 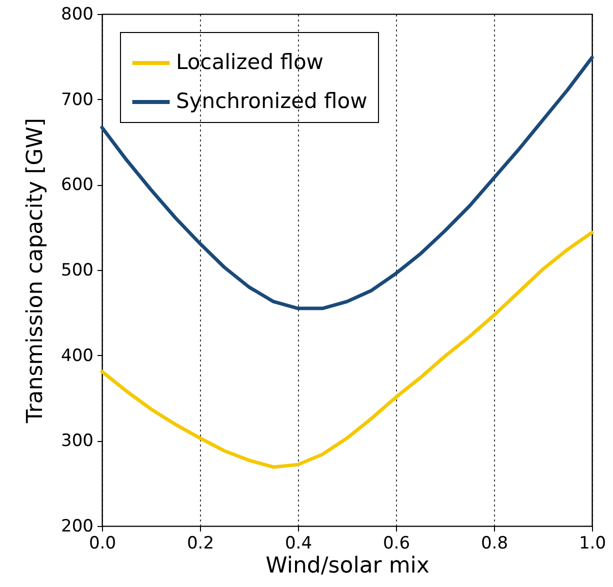 What do you see at coordinates (250, 62) in the screenshot?
I see `legend-label: Localized flow` at bounding box center [250, 62].